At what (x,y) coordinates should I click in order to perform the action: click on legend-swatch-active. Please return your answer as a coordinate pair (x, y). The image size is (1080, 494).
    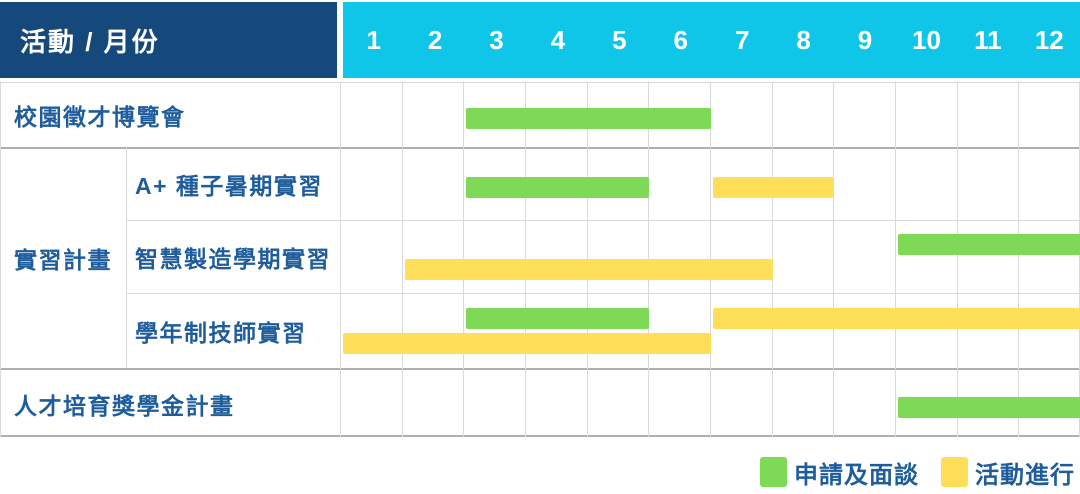
    Looking at the image, I should click on (954, 472).